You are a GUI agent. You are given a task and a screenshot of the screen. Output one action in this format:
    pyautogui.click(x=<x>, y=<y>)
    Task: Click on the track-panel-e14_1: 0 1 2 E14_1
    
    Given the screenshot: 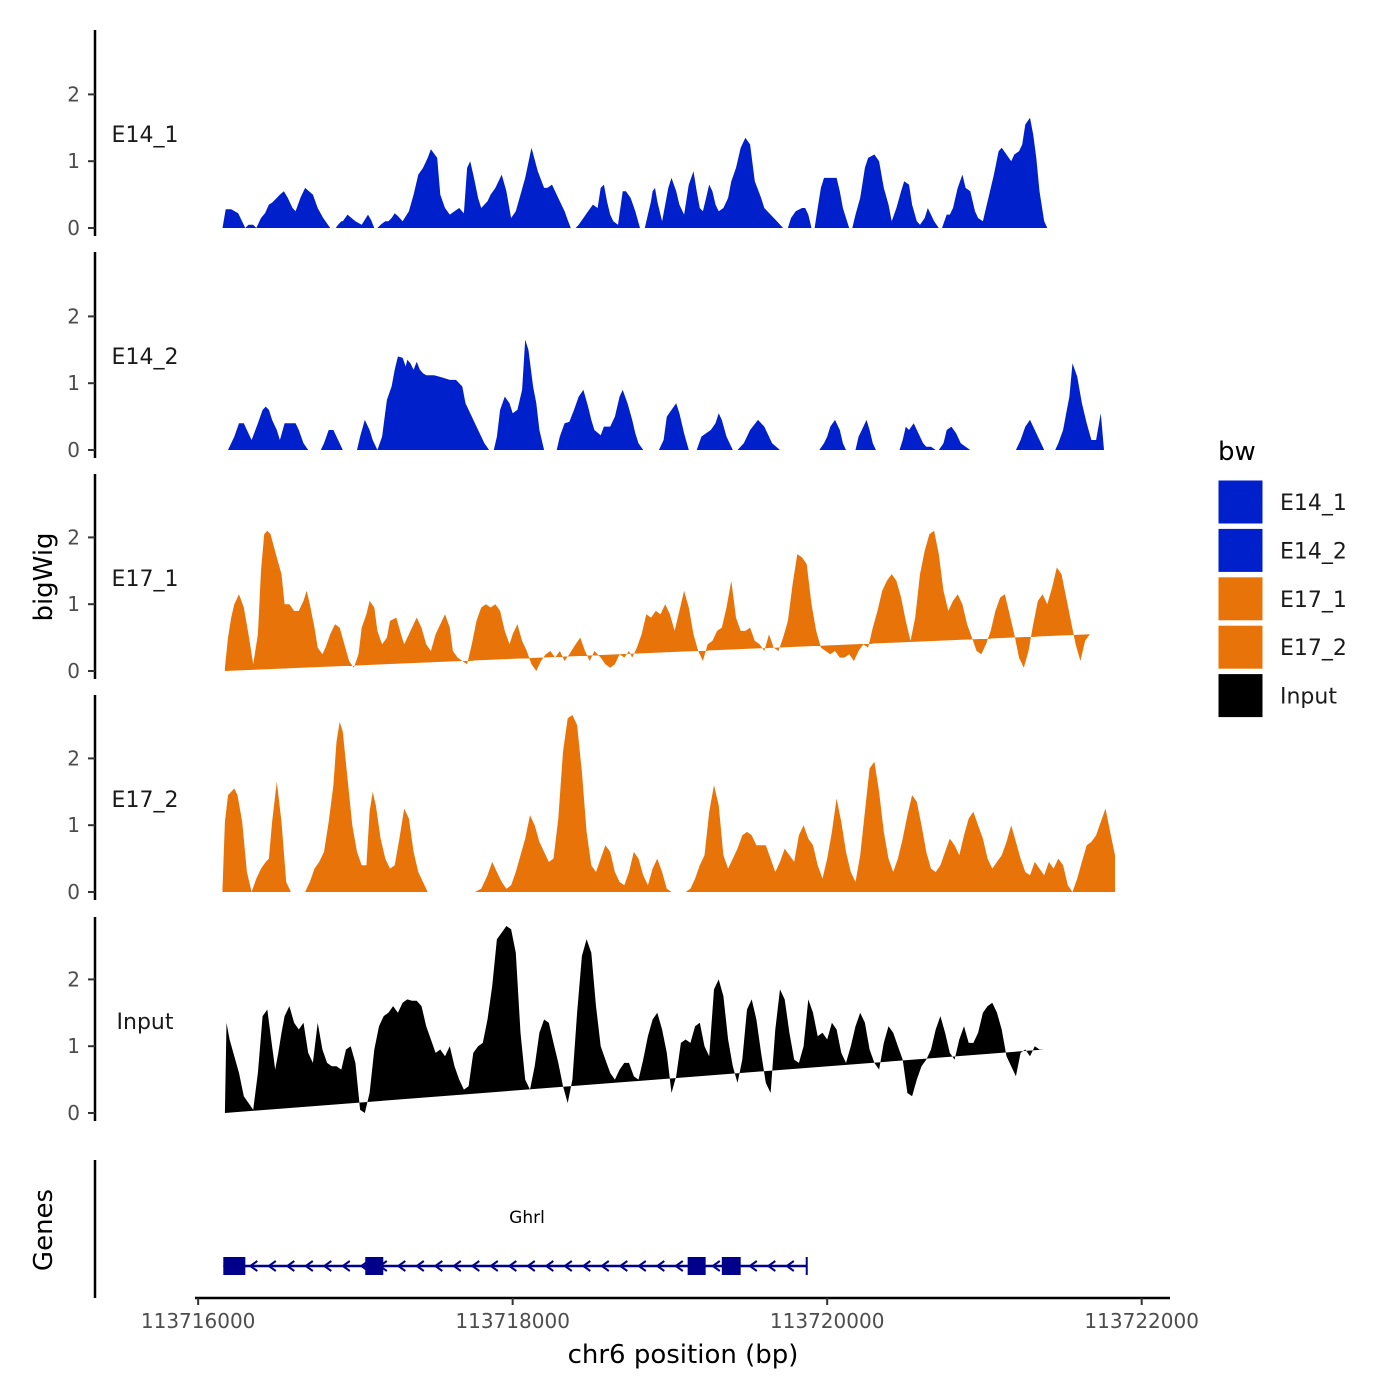 What is the action you would take?
    pyautogui.click(x=557, y=135)
    